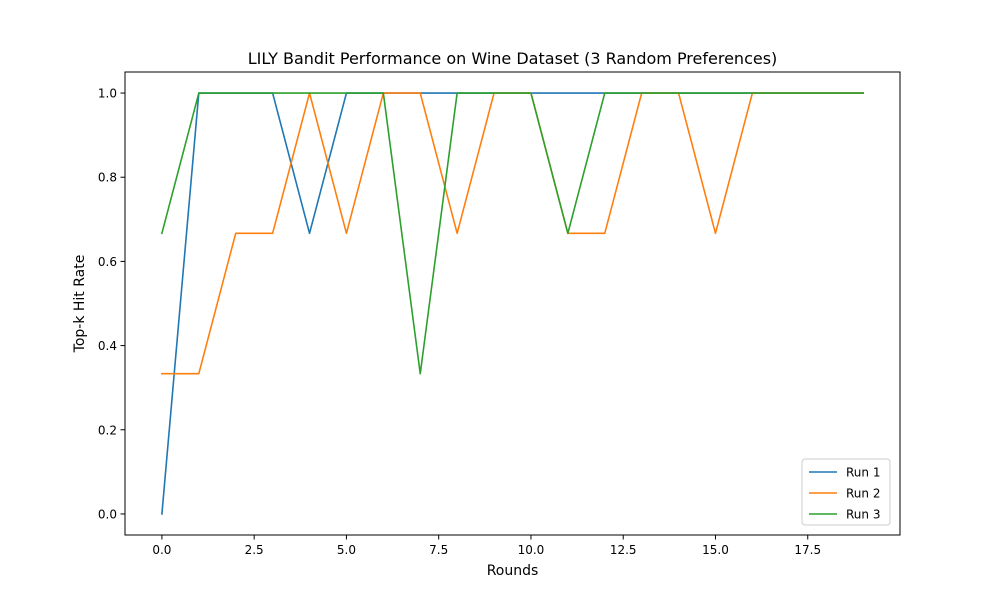 The height and width of the screenshot is (604, 1000). What do you see at coordinates (107, 346) in the screenshot?
I see `y-tick-label: 0.4` at bounding box center [107, 346].